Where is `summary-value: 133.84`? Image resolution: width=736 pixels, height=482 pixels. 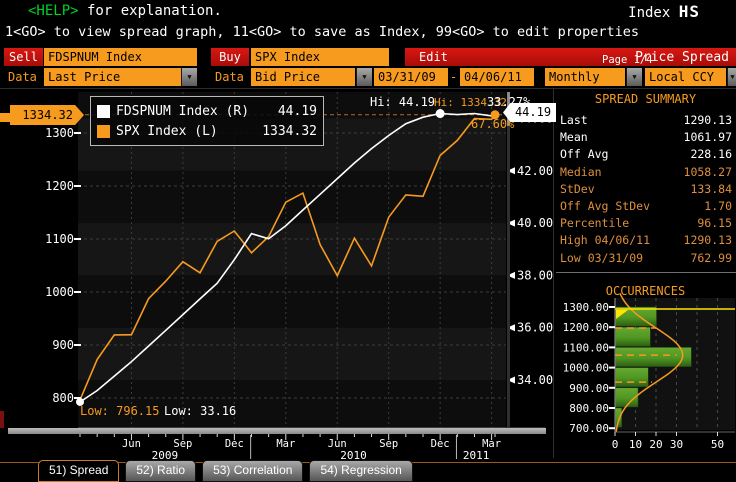 summary-value: 133.84 is located at coordinates (711, 188).